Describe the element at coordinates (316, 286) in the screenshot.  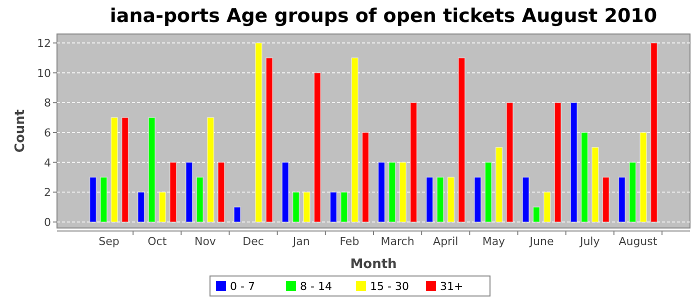
I see `legend-label: 8 - 14` at that location.